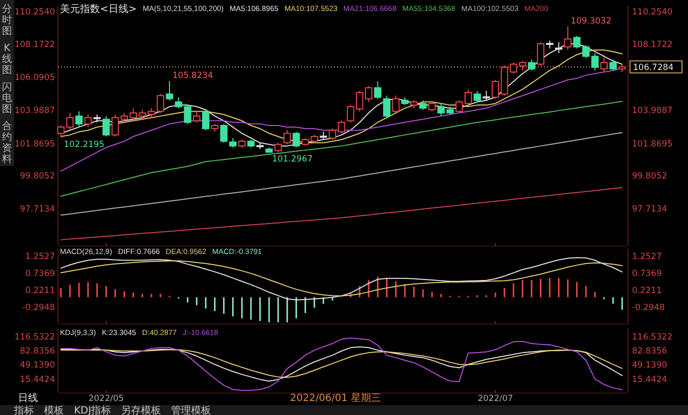  I want to click on y2-tick-label: 0.7369, so click(647, 273).